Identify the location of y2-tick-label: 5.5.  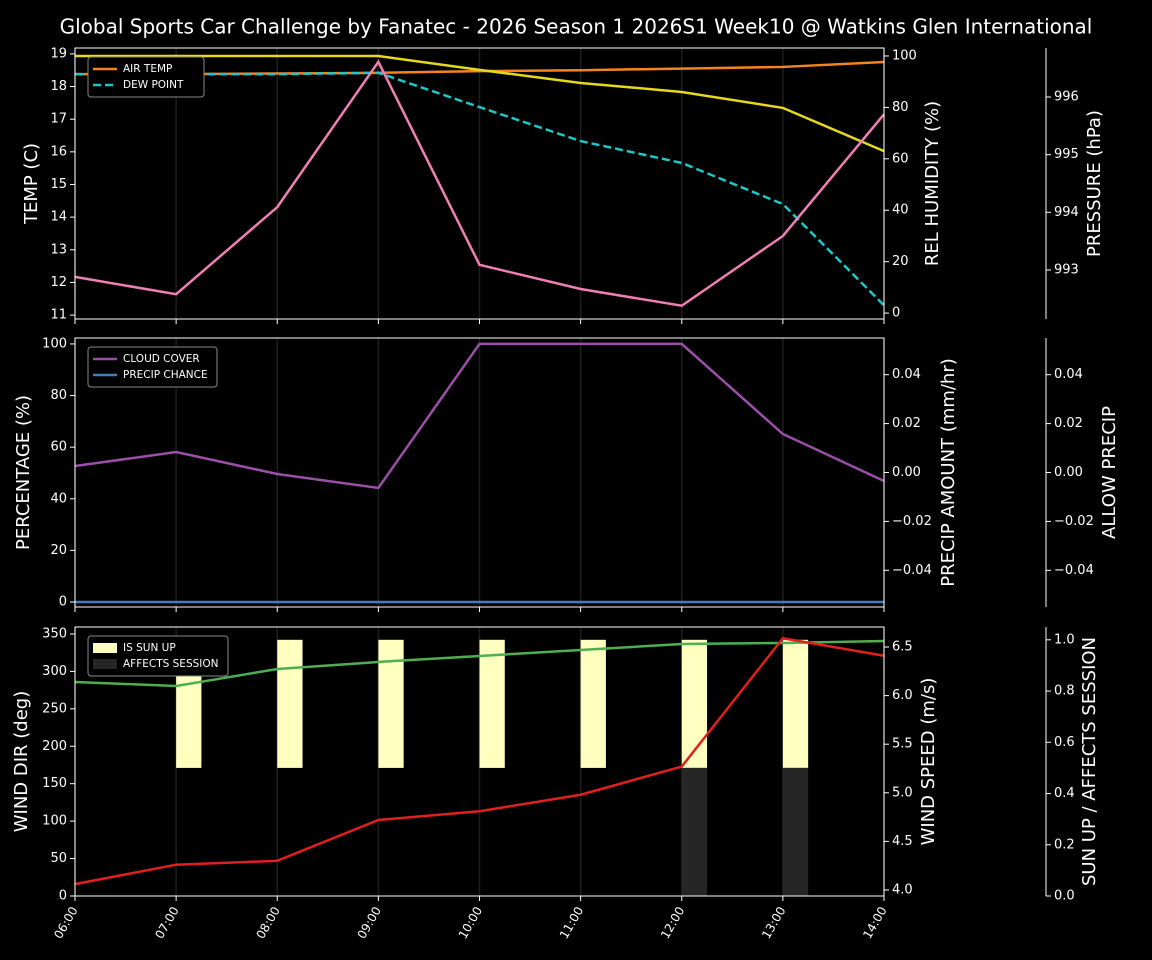
(902, 744).